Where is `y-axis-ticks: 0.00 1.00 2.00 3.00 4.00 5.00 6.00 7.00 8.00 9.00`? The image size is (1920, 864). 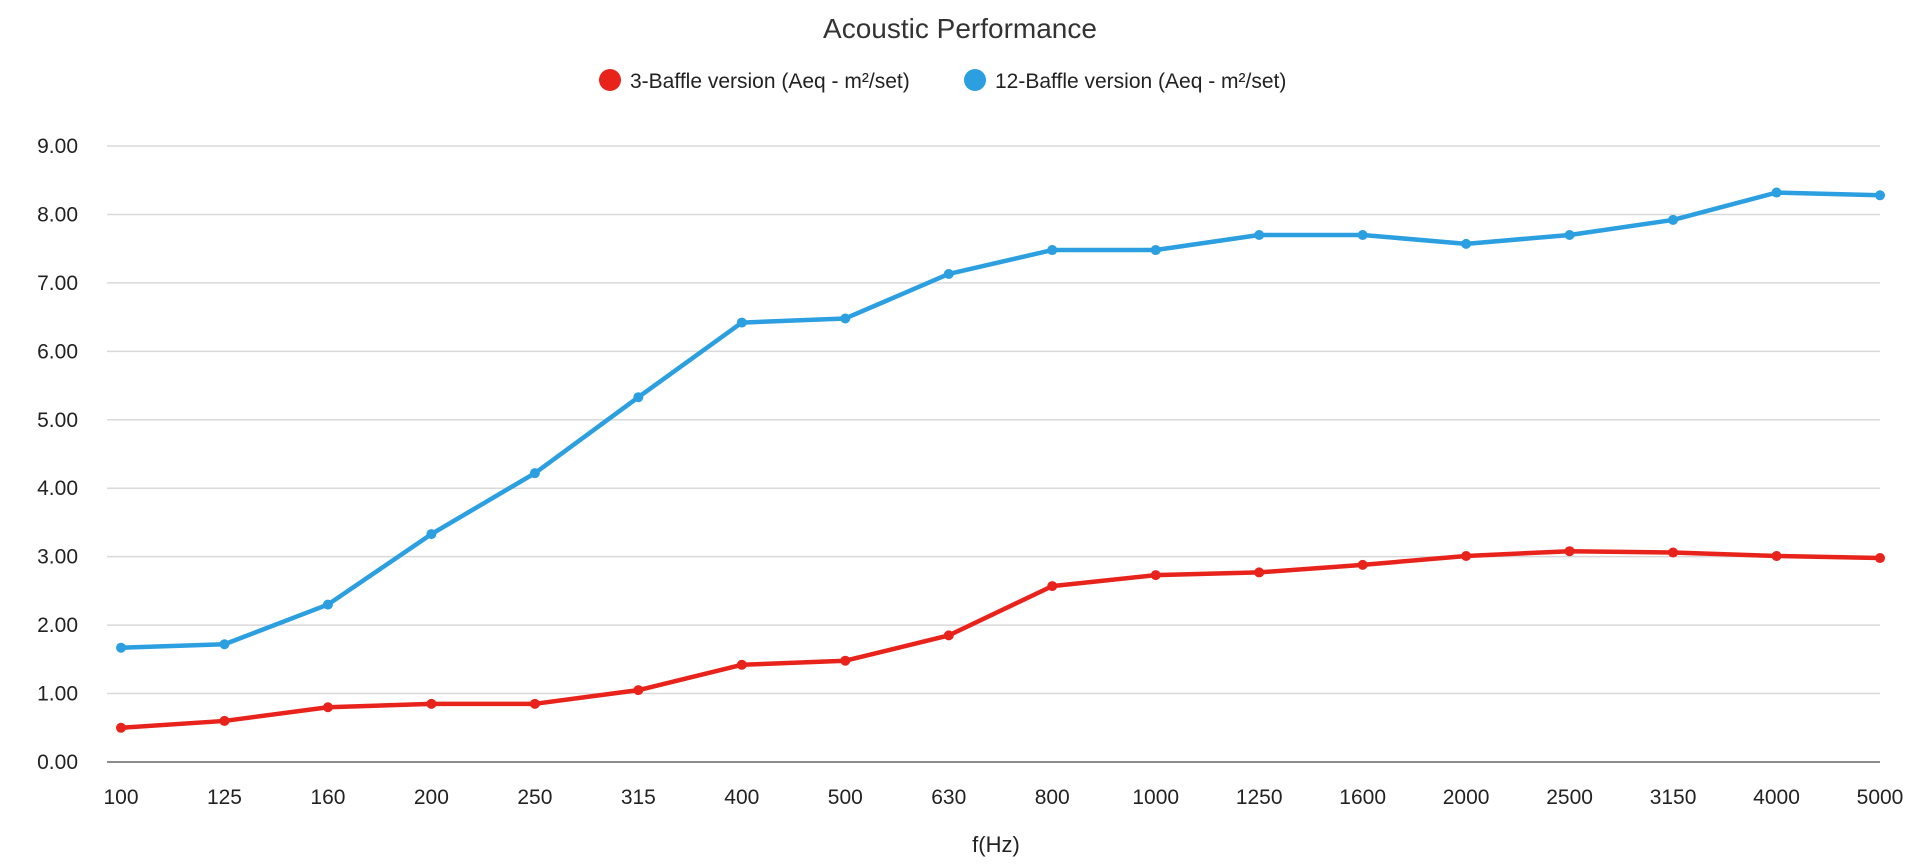
y-axis-ticks: 0.00 1.00 2.00 3.00 4.00 5.00 6.00 7.00 8.00 9.00 is located at coordinates (57, 454).